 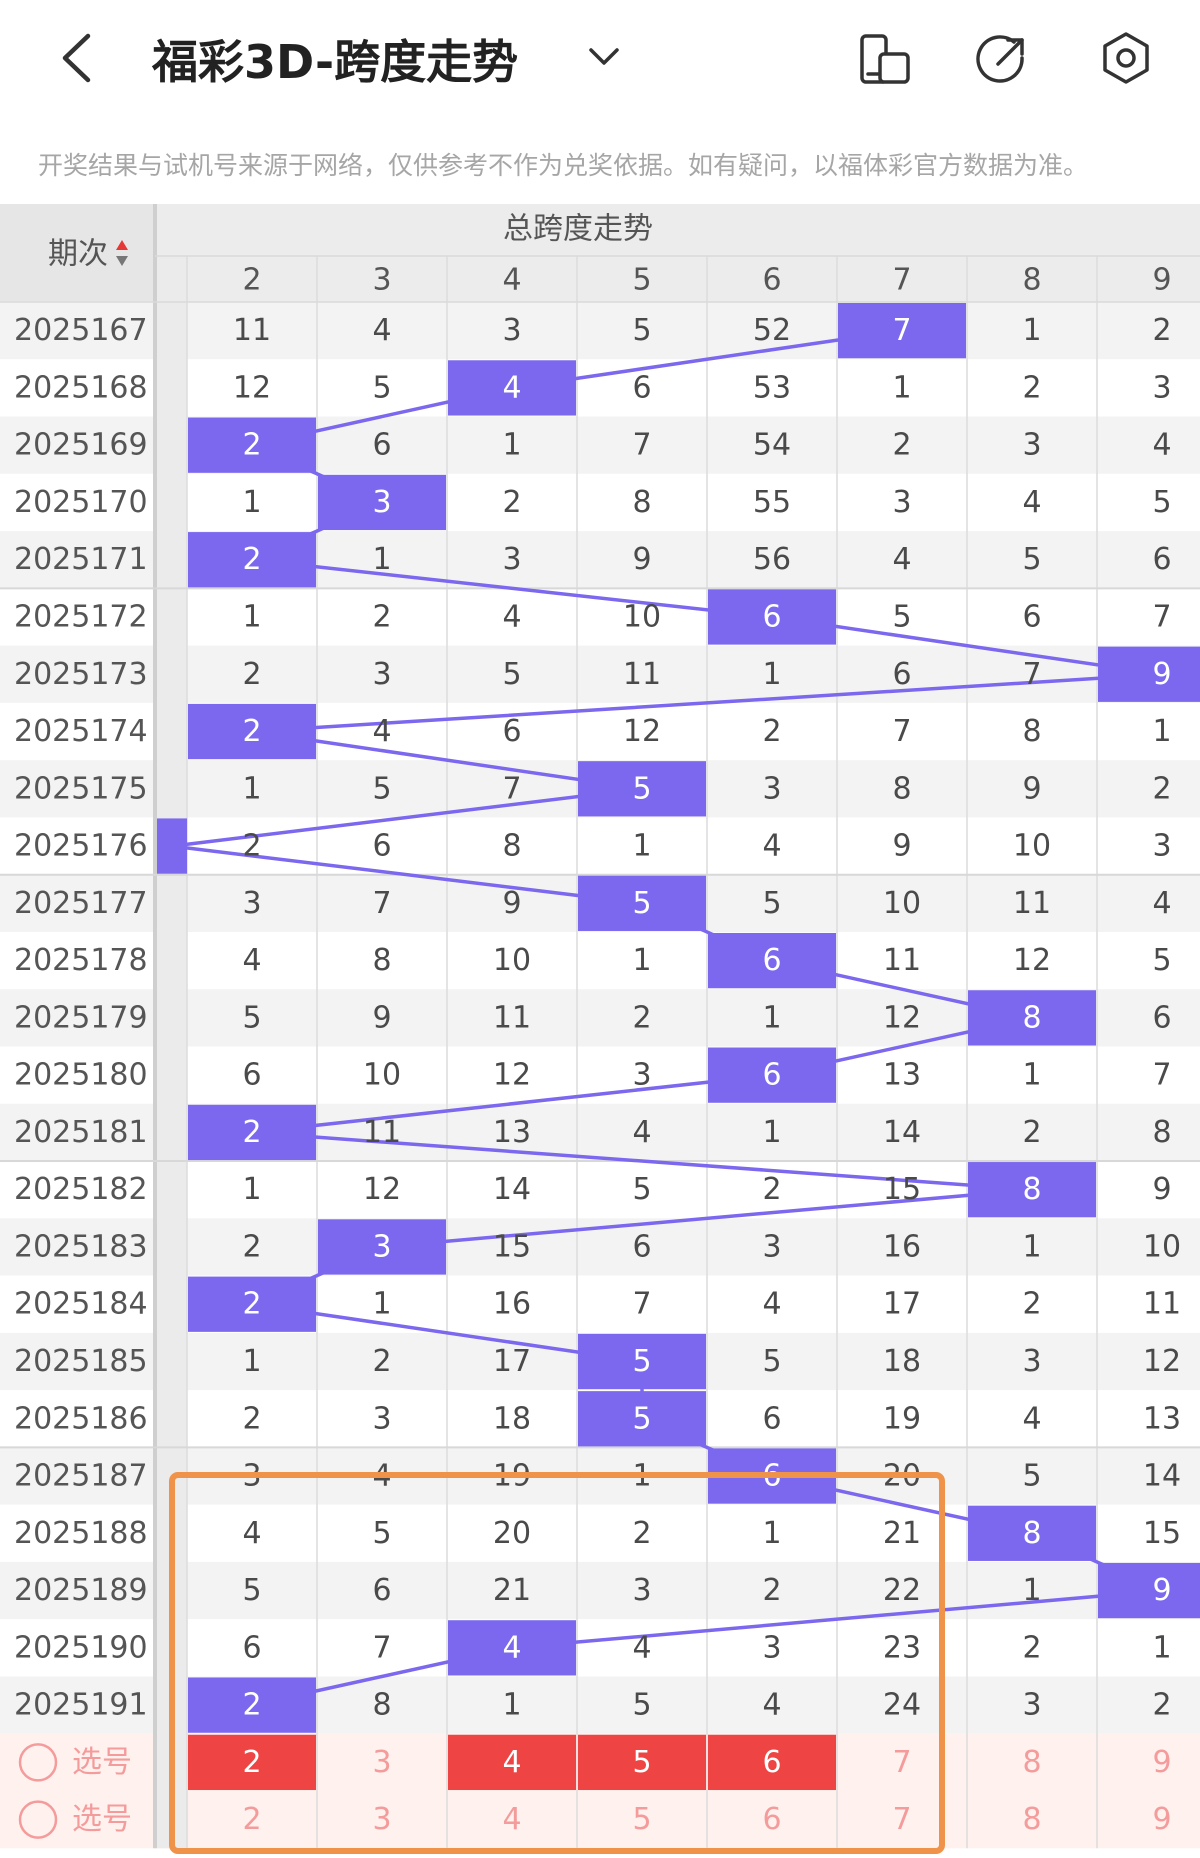 What do you see at coordinates (102, 1819) in the screenshot?
I see `select-row-label: 选号` at bounding box center [102, 1819].